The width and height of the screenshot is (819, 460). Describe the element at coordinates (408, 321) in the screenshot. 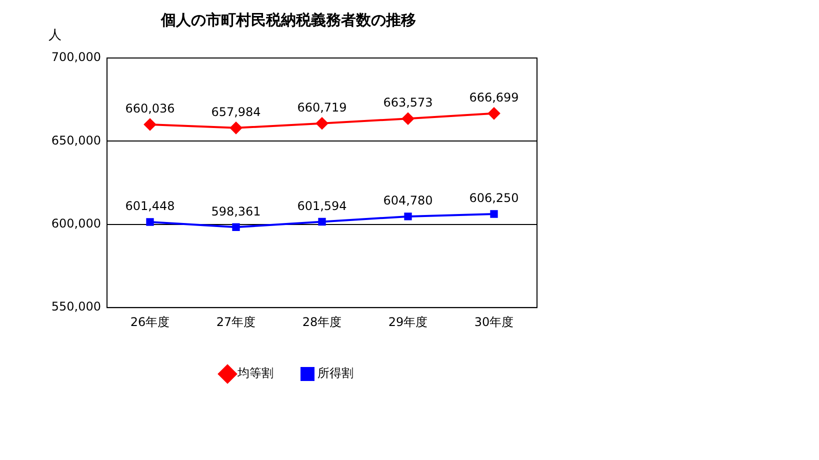

I see `x-tick-label: 29年度` at that location.